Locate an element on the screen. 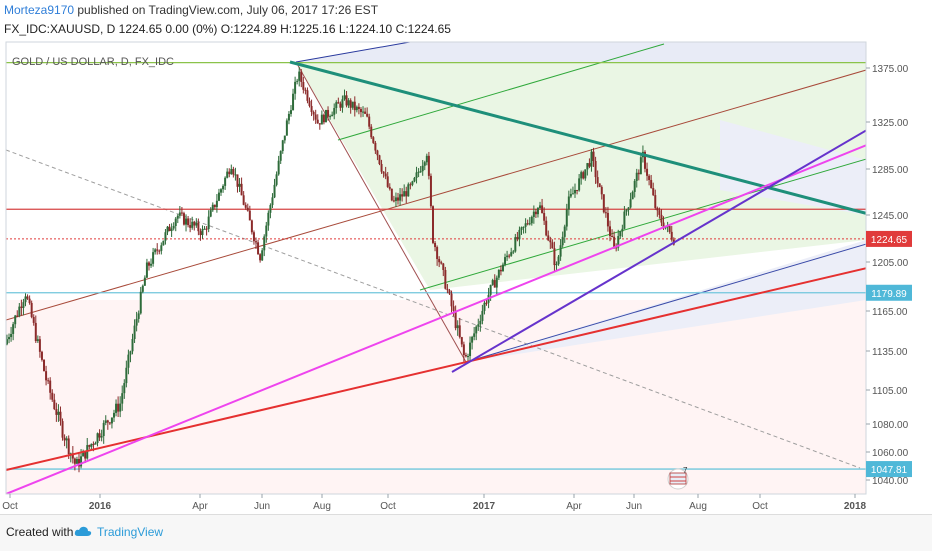  price-label: 1224.65 is located at coordinates (889, 238).